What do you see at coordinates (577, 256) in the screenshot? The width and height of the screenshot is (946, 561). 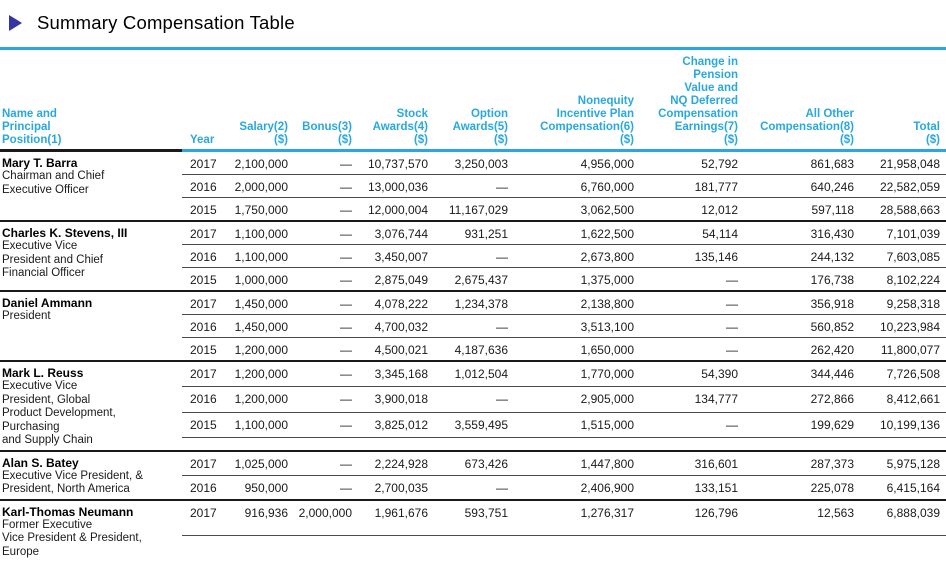 I see `cell-nonequity: 2,673,800` at bounding box center [577, 256].